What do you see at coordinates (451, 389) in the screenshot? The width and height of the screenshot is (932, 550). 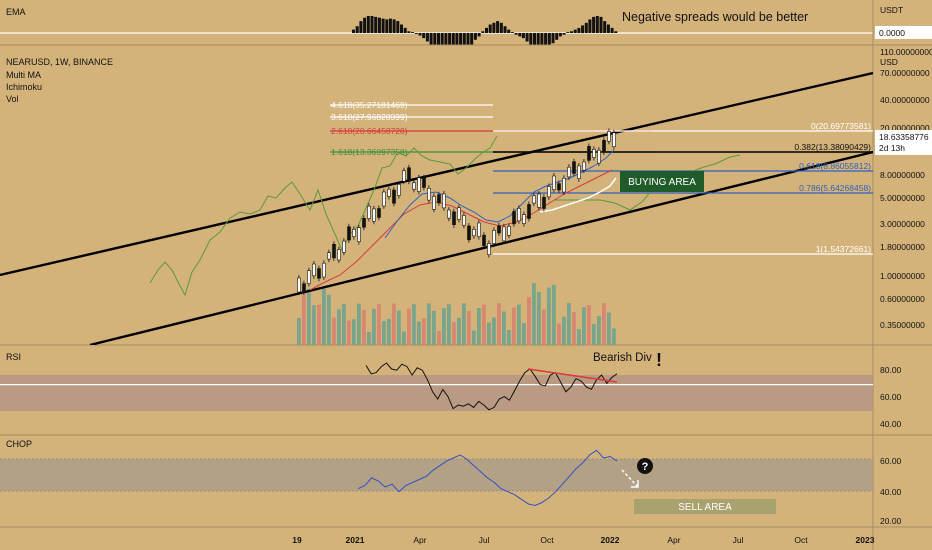 I see `rsi-pane: RSI Bearish Div ! 80.00 60.00 40.00` at bounding box center [451, 389].